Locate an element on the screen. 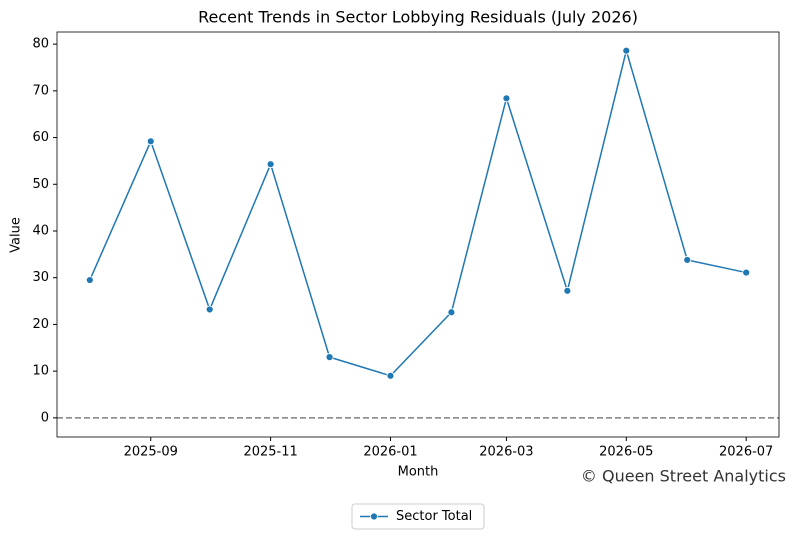  y-tick-label: 10 is located at coordinates (40, 371).